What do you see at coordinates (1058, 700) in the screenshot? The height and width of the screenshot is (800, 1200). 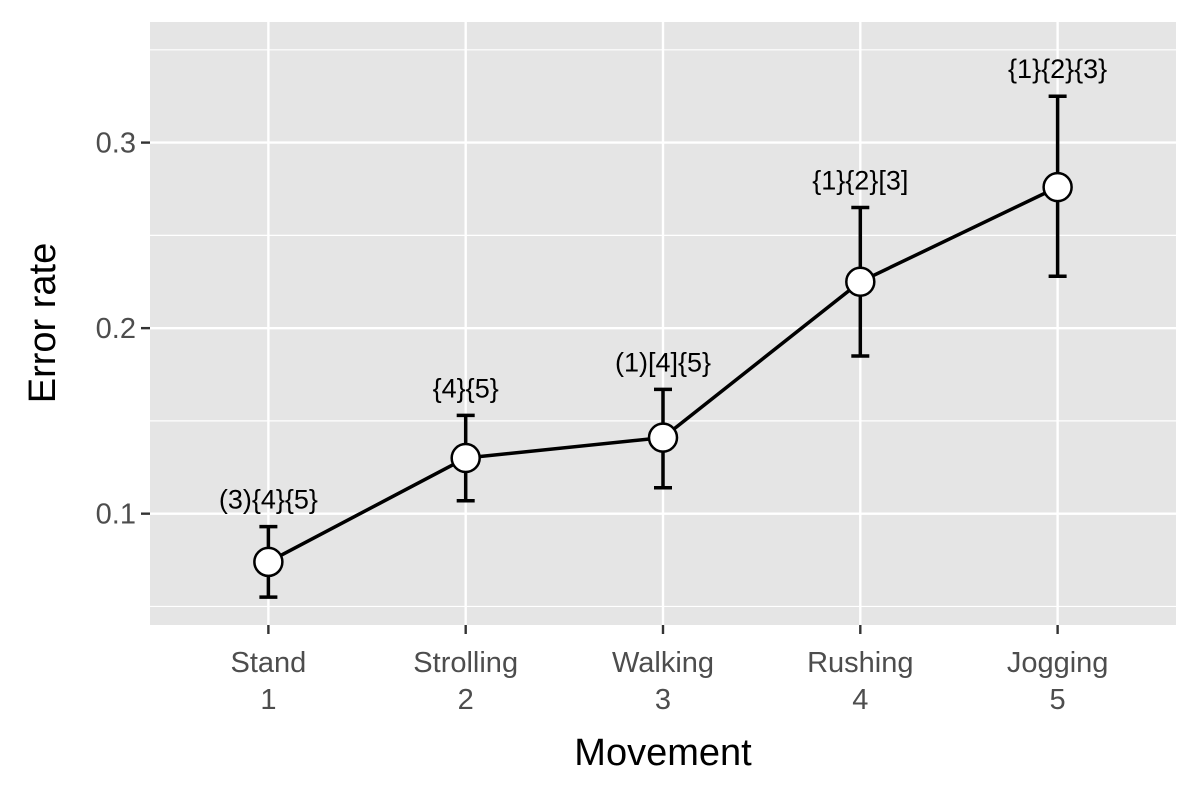 I see `x-tick-label-index: 5` at bounding box center [1058, 700].